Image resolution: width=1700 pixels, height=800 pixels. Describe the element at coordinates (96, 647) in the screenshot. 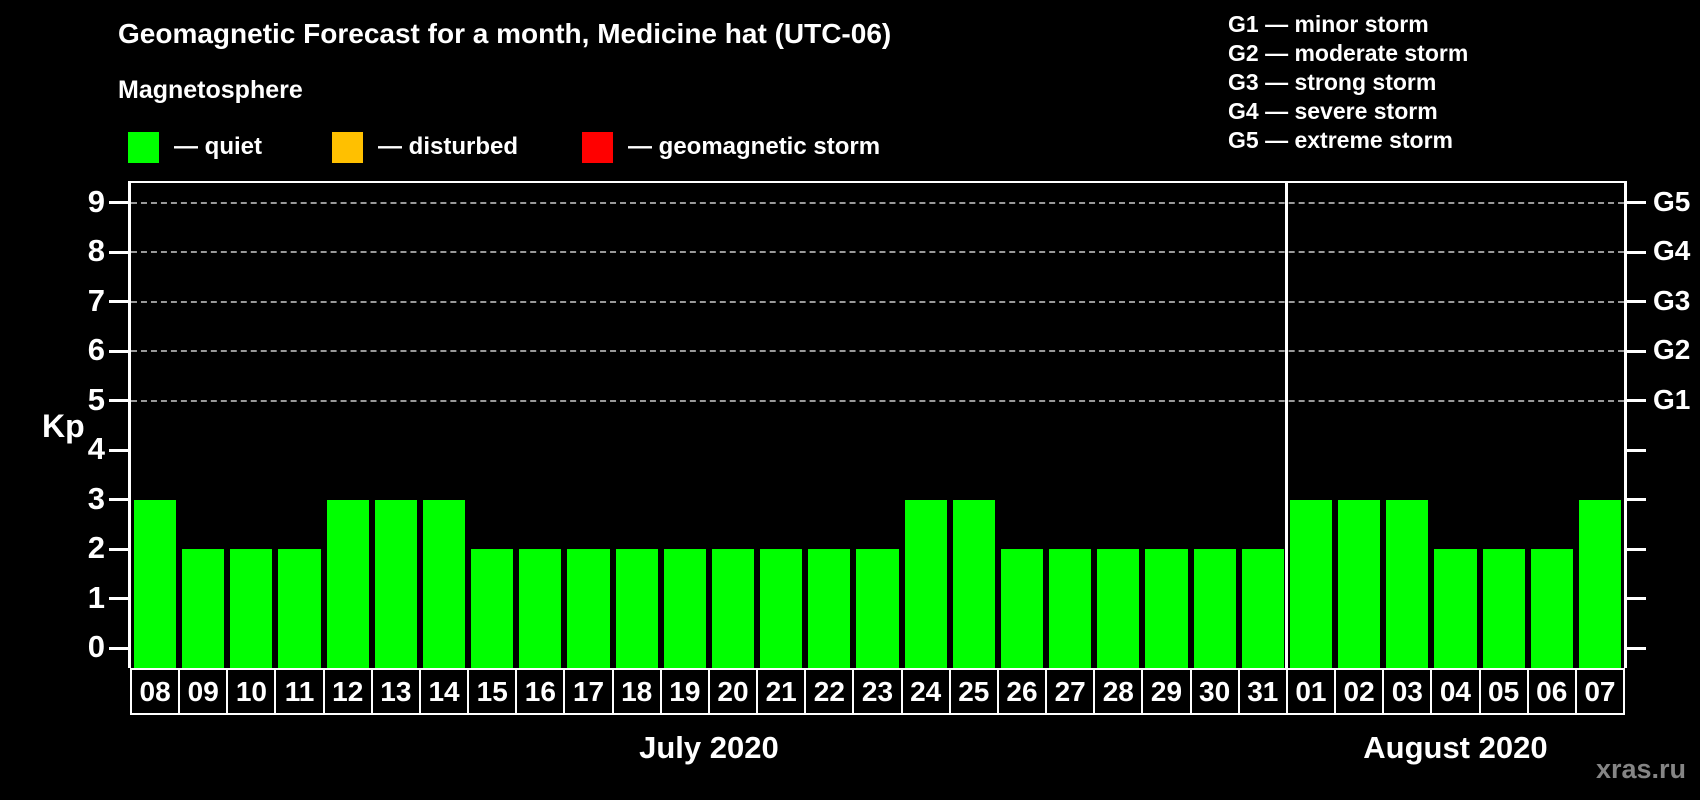

I see `y-tick-label-0: 0` at that location.